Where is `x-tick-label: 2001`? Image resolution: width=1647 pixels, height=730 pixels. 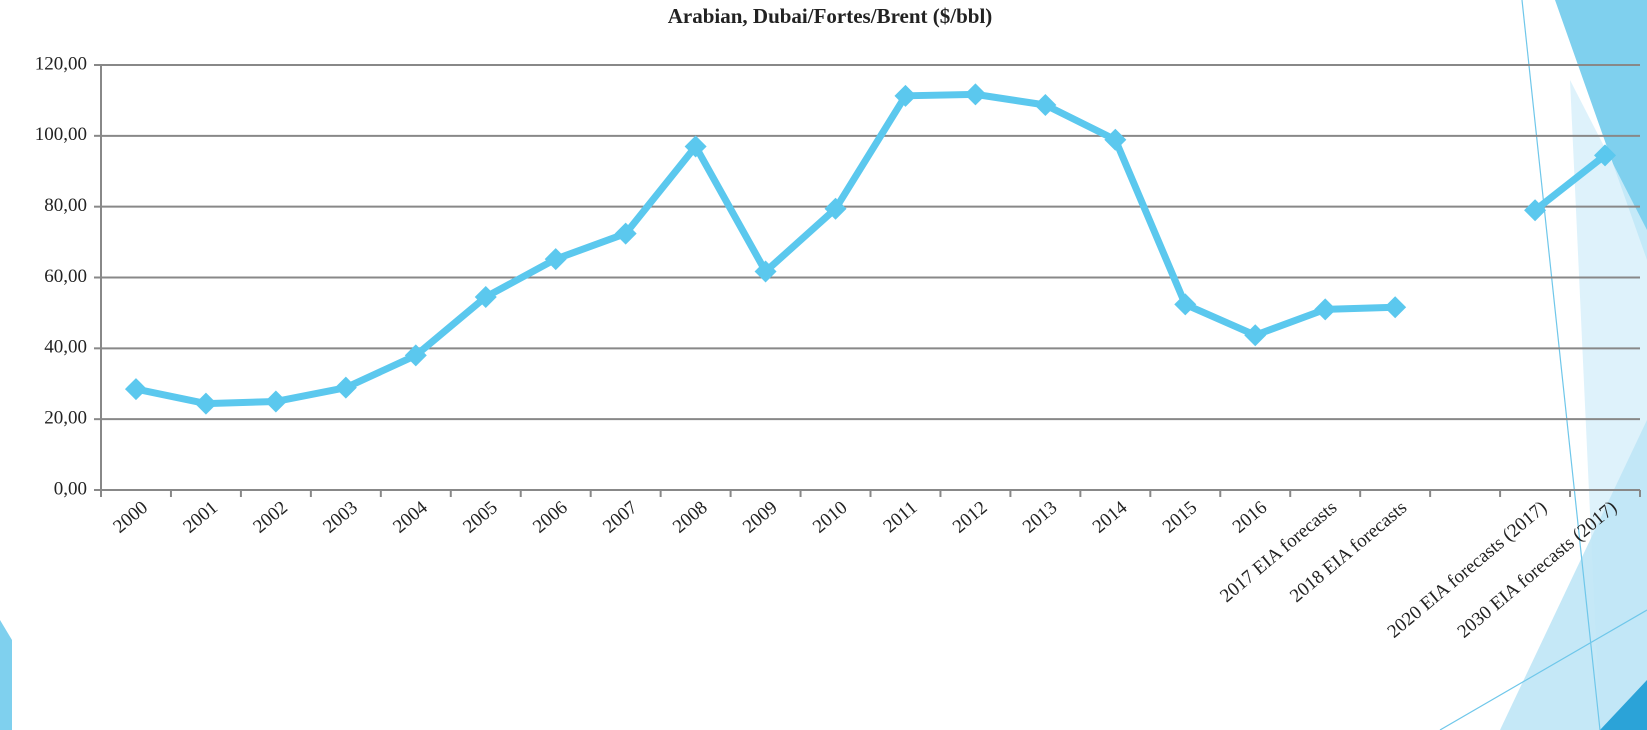 x-tick-label: 2001 is located at coordinates (200, 517).